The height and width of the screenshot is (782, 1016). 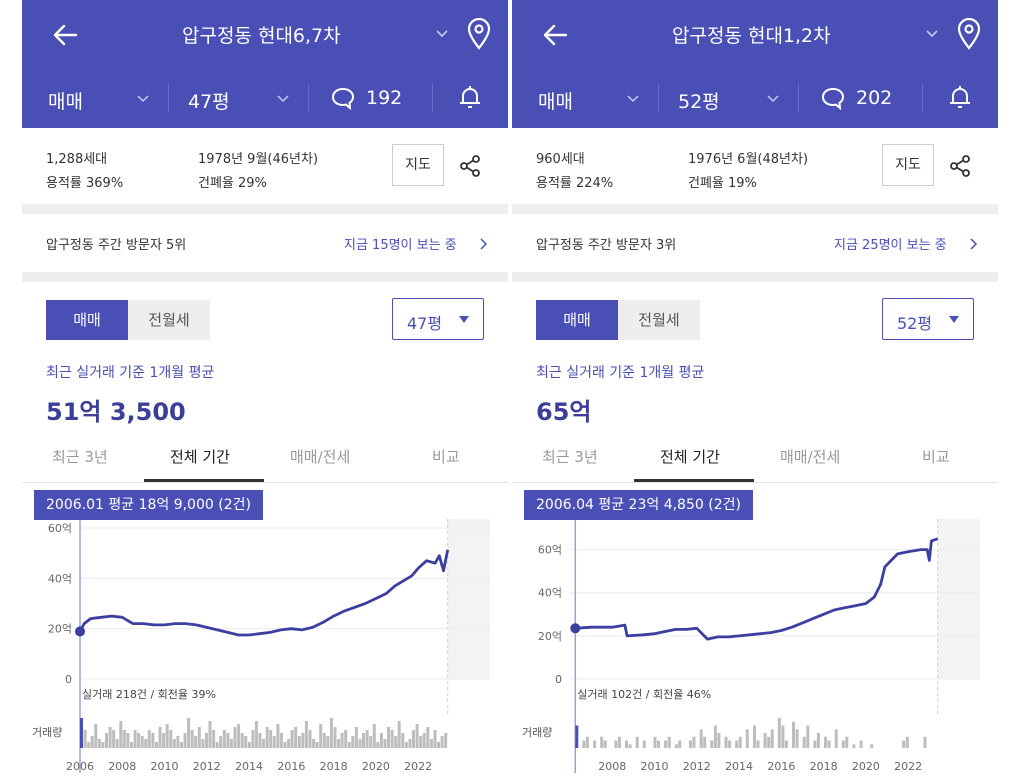 What do you see at coordinates (149, 694) in the screenshot?
I see `volume-summary: 실거래 218건 / 회전율 39%` at bounding box center [149, 694].